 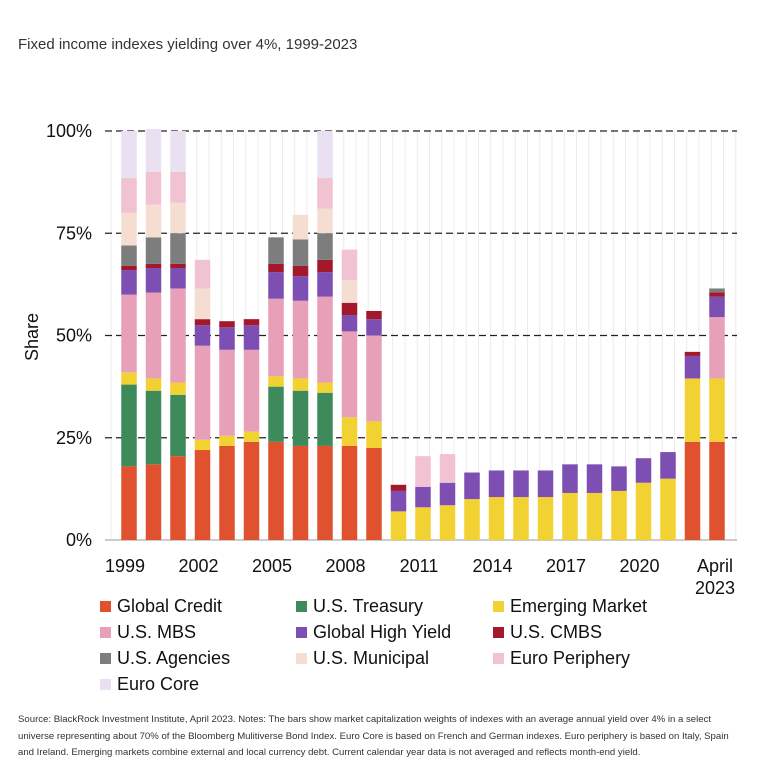 What do you see at coordinates (371, 658) in the screenshot?
I see `legend-label: U.S. Municipal` at bounding box center [371, 658].